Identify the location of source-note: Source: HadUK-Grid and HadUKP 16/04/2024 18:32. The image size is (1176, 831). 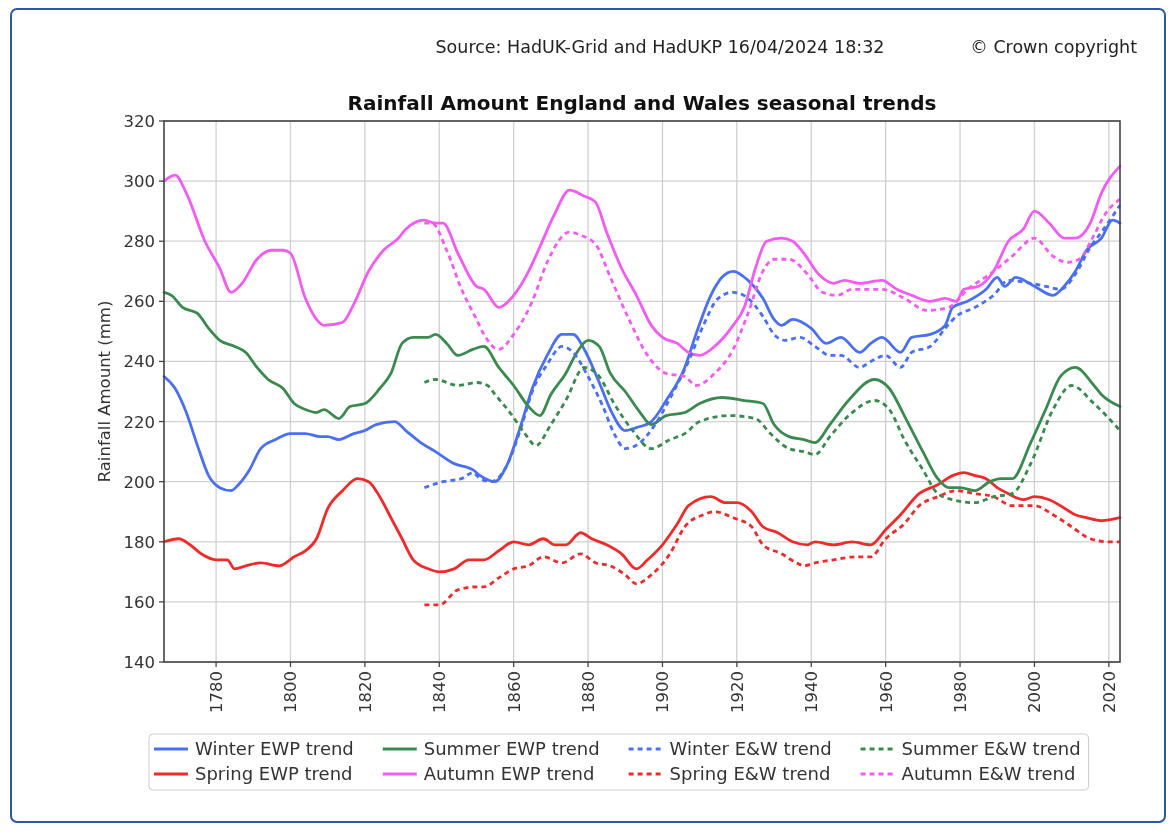
(660, 47).